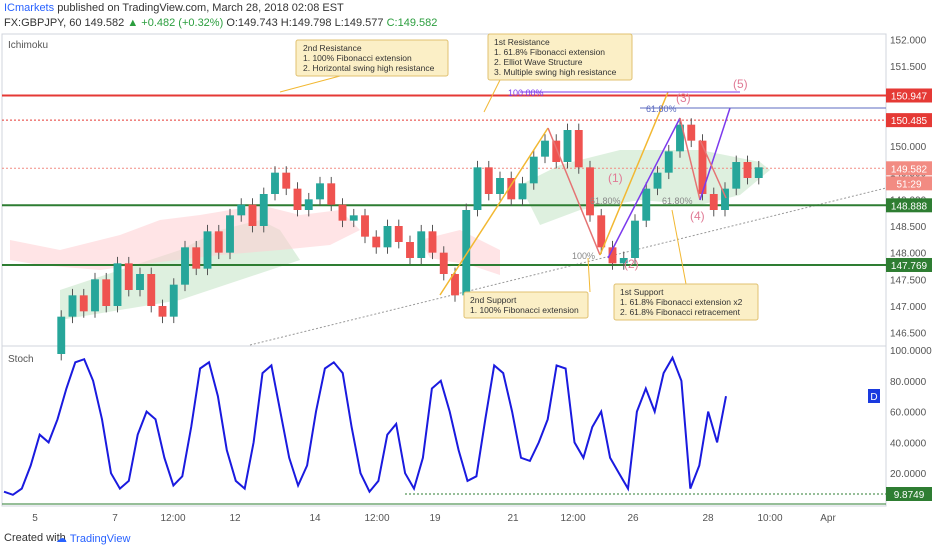  Describe the element at coordinates (908, 307) in the screenshot. I see `price-tick-10: 147.000` at that location.